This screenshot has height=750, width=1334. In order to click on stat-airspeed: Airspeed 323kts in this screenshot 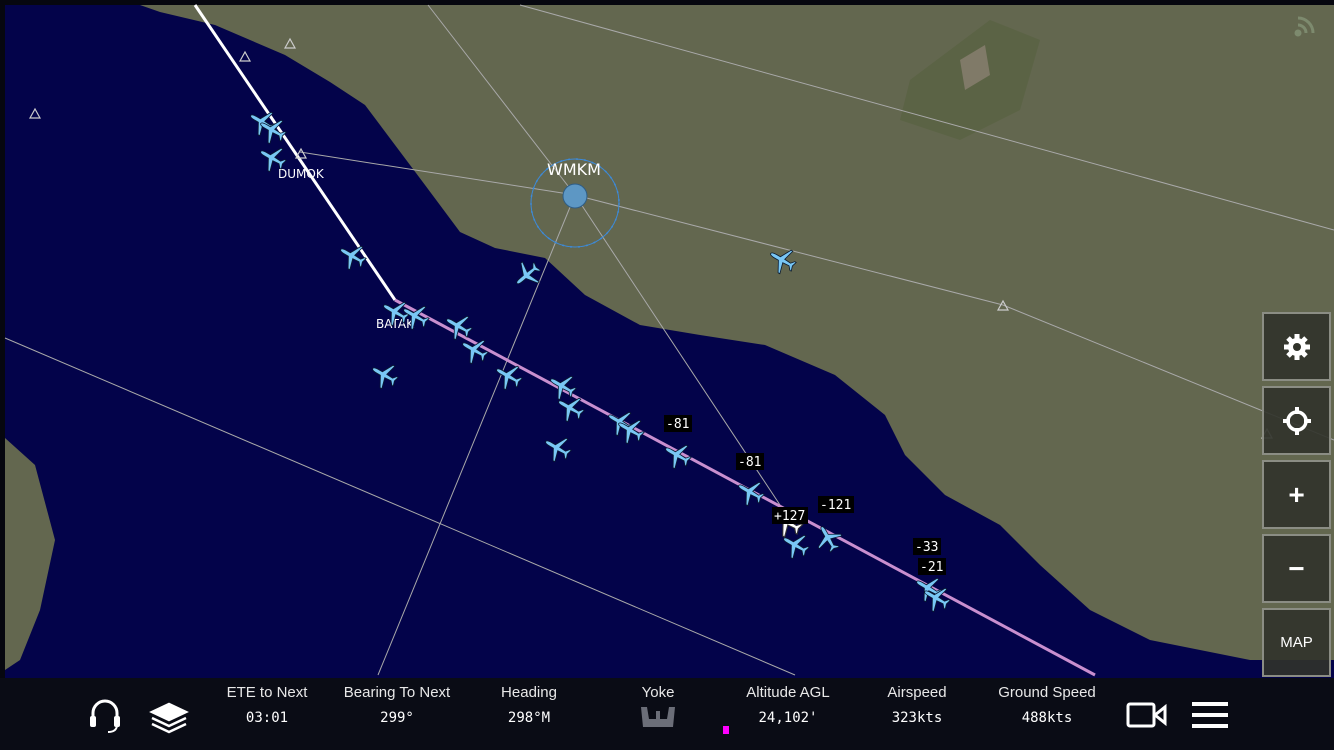, I will do `click(917, 705)`.